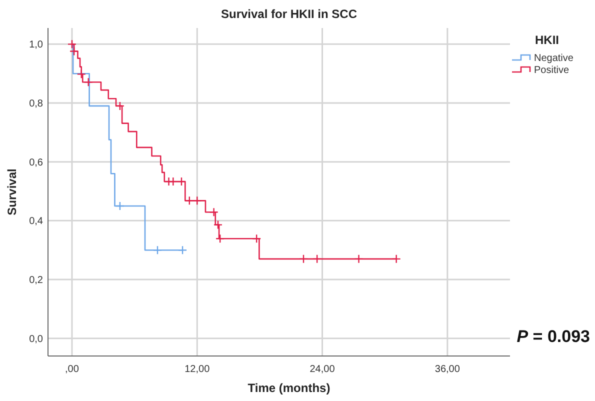  I want to click on legend-title: HKII, so click(547, 40).